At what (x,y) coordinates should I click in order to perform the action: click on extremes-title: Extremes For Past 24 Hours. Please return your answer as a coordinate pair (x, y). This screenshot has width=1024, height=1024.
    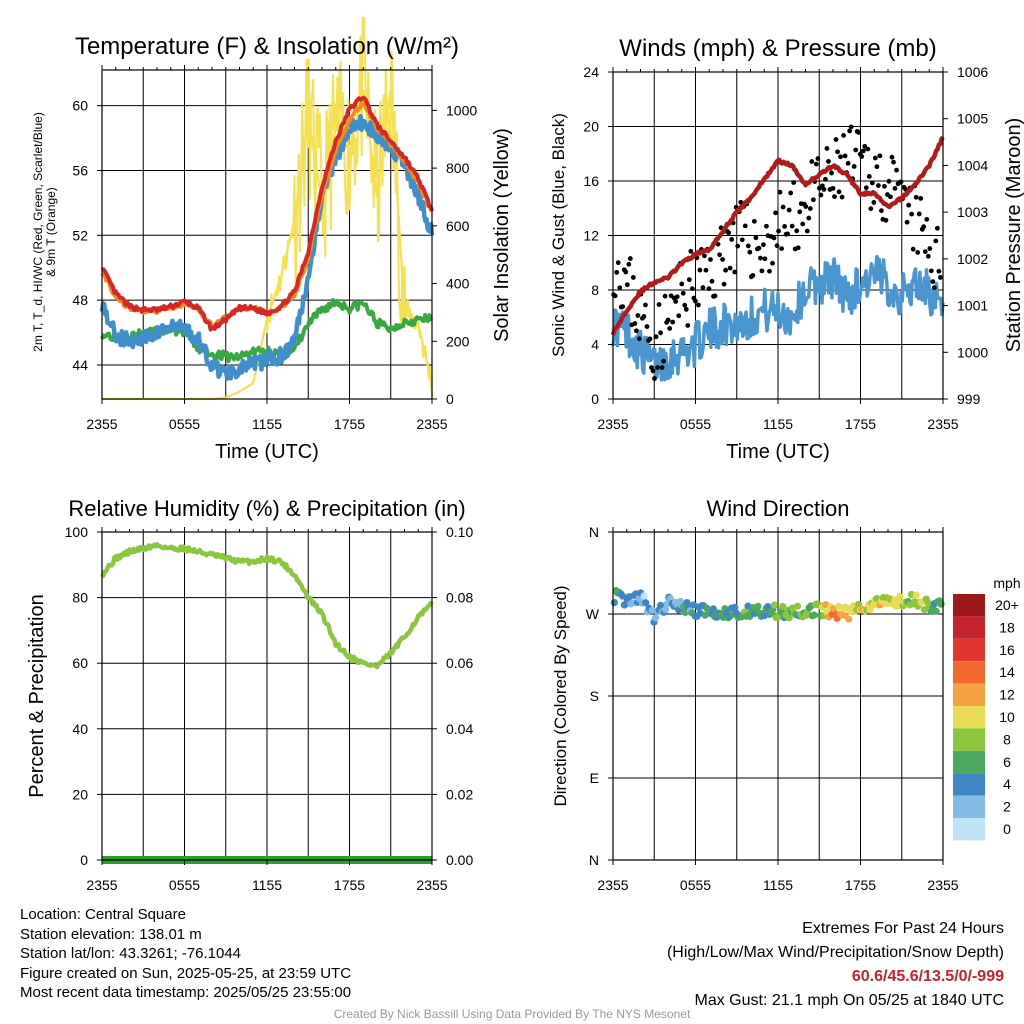
    Looking at the image, I should click on (903, 928).